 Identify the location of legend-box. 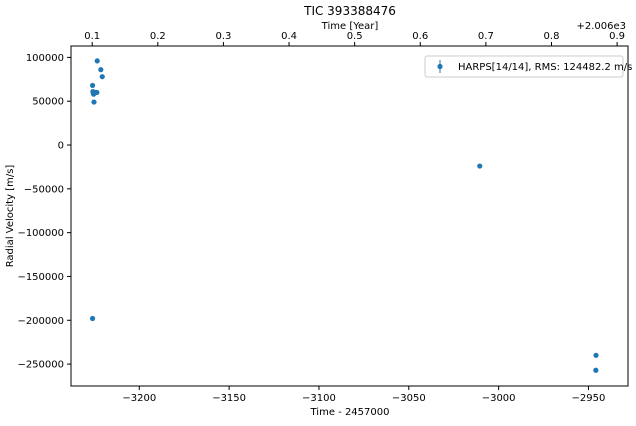
(524, 66).